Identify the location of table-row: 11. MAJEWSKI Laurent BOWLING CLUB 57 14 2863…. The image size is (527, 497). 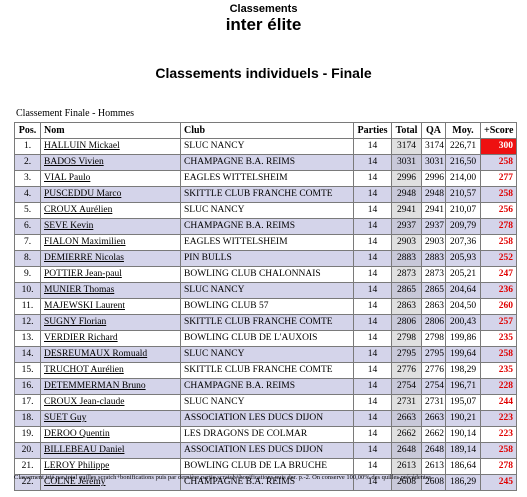
(265, 306).